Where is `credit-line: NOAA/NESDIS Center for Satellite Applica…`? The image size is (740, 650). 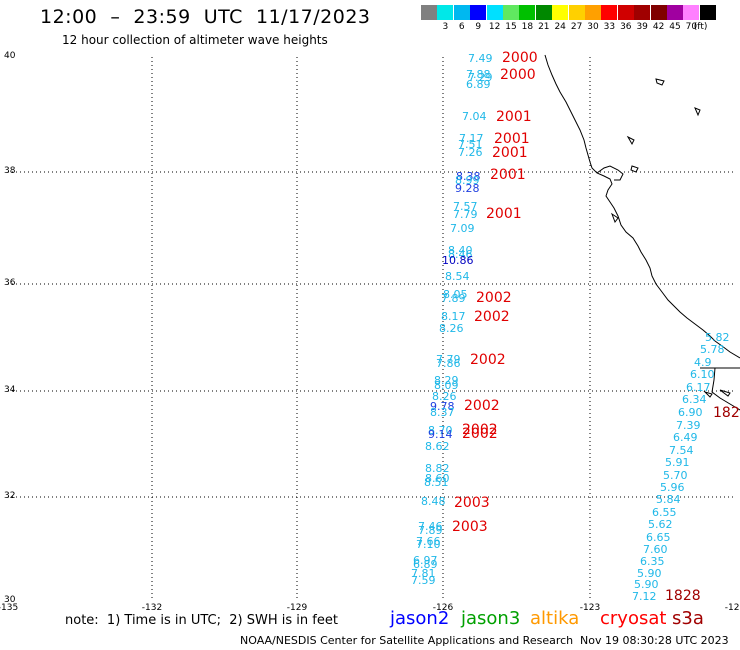 credit-line: NOAA/NESDIS Center for Satellite Applica… is located at coordinates (407, 640).